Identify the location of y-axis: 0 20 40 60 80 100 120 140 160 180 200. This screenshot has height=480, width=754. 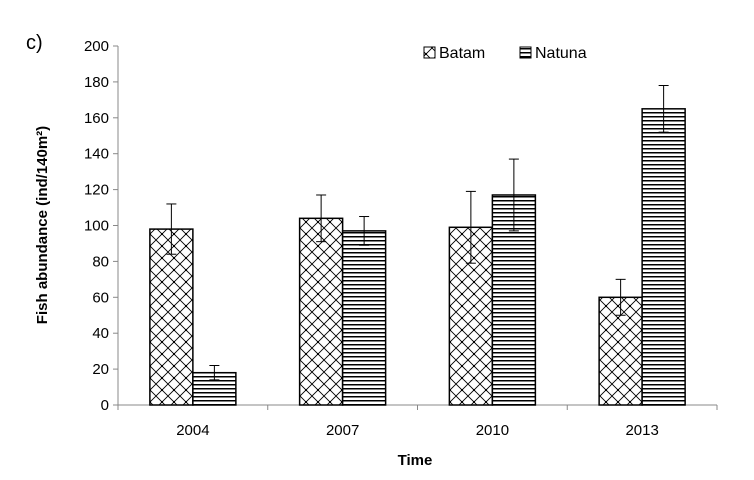
(101, 226).